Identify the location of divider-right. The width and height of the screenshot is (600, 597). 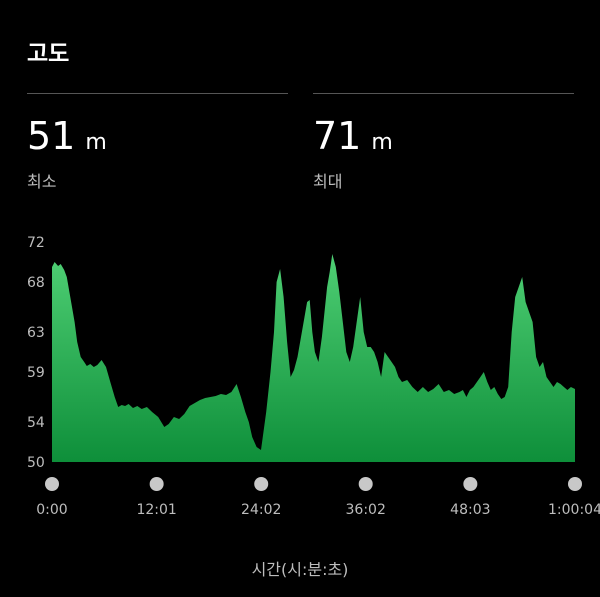
(443, 93).